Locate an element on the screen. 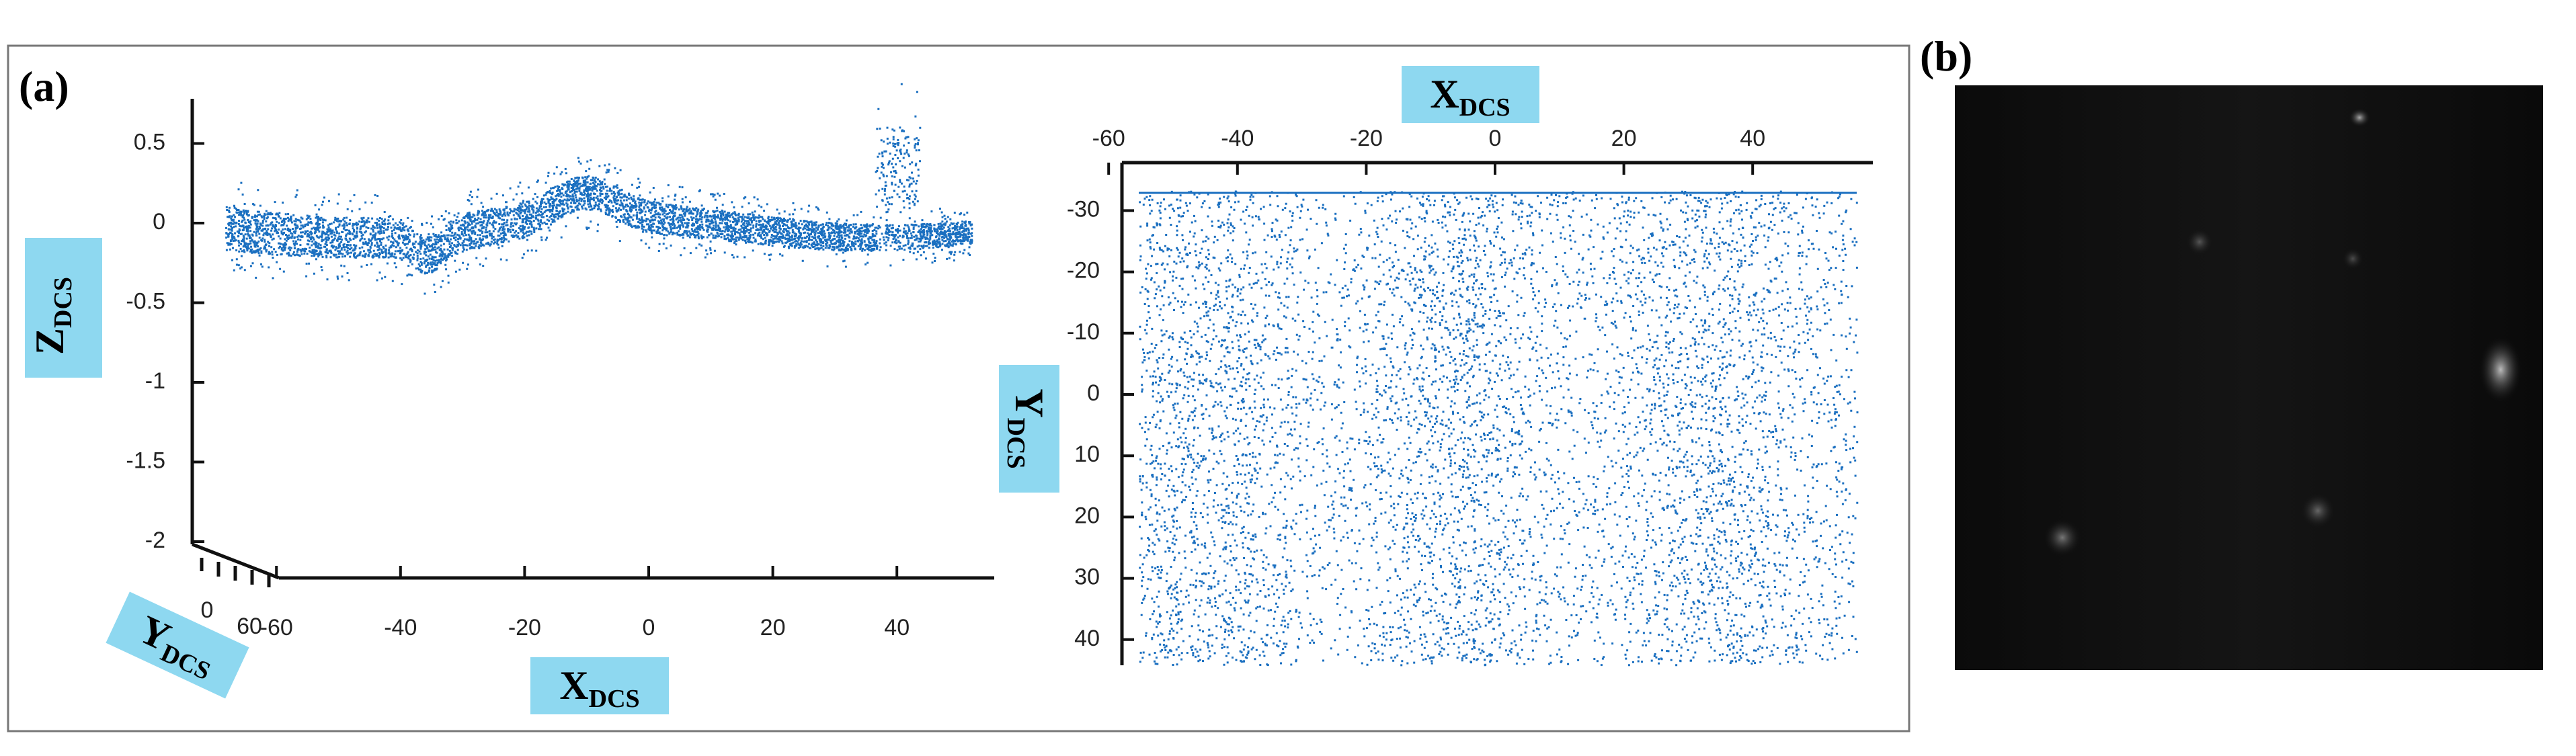 The width and height of the screenshot is (2576, 756). panel-label: (b) is located at coordinates (1946, 56).